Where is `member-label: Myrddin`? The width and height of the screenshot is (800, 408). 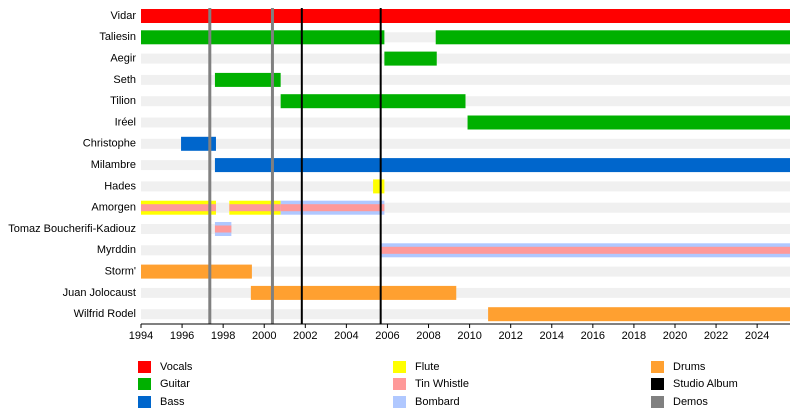 member-label: Myrddin is located at coordinates (116, 250).